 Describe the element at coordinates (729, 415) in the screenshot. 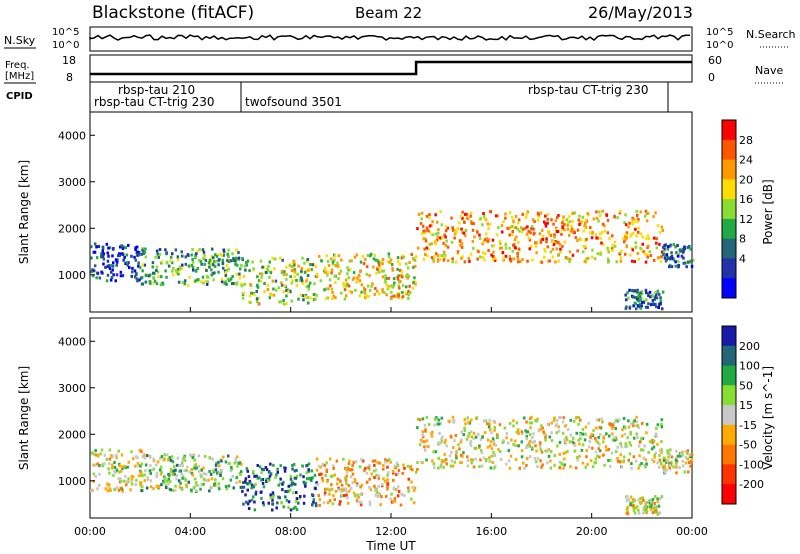

I see `colorbar-frame` at that location.